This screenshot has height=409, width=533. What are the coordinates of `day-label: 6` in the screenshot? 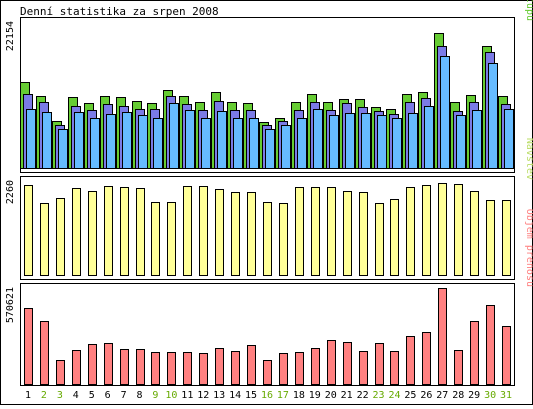 It's located at (108, 395).